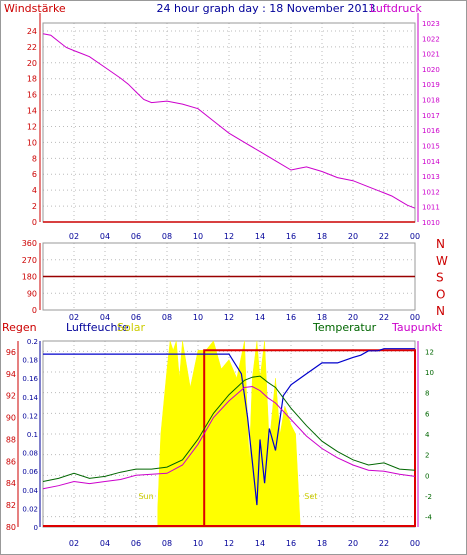  Describe the element at coordinates (29, 277) in the screenshot. I see `winddirection-tick: 180` at that location.